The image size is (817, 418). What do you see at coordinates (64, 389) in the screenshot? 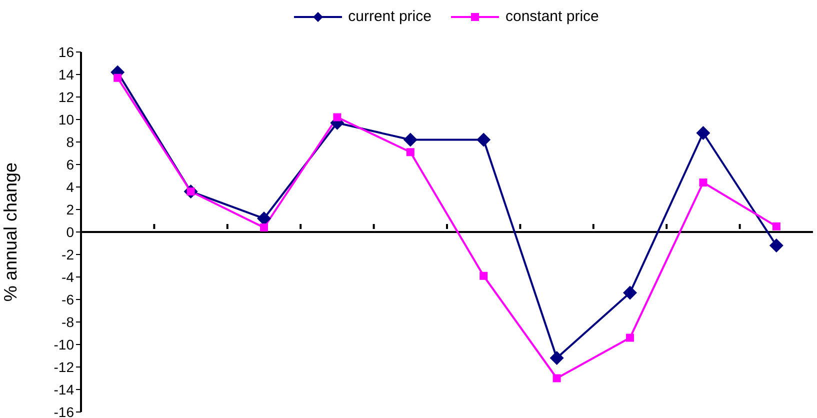
I see `y-tick-label: -14` at bounding box center [64, 389].